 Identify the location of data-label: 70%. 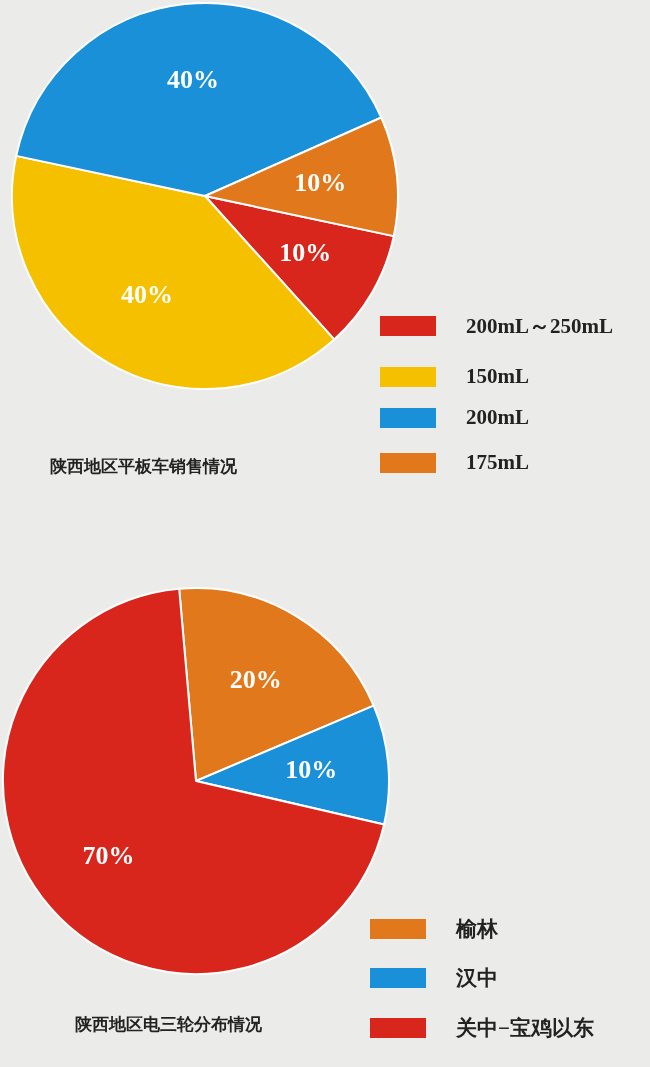
(108, 855).